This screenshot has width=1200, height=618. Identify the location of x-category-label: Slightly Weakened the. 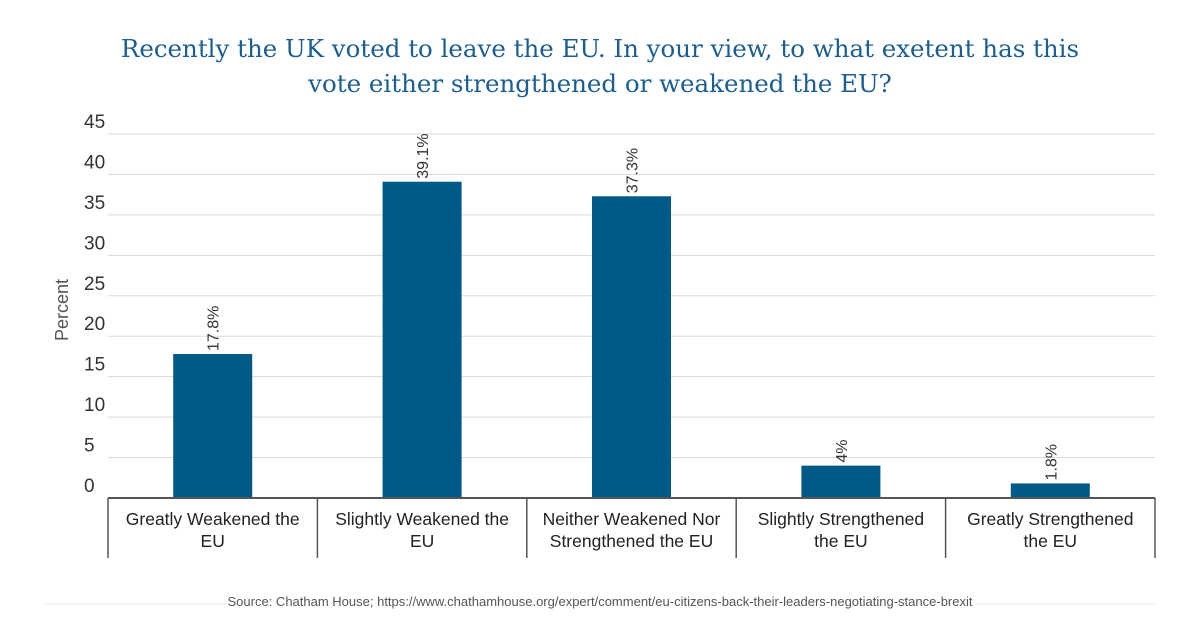
(422, 519).